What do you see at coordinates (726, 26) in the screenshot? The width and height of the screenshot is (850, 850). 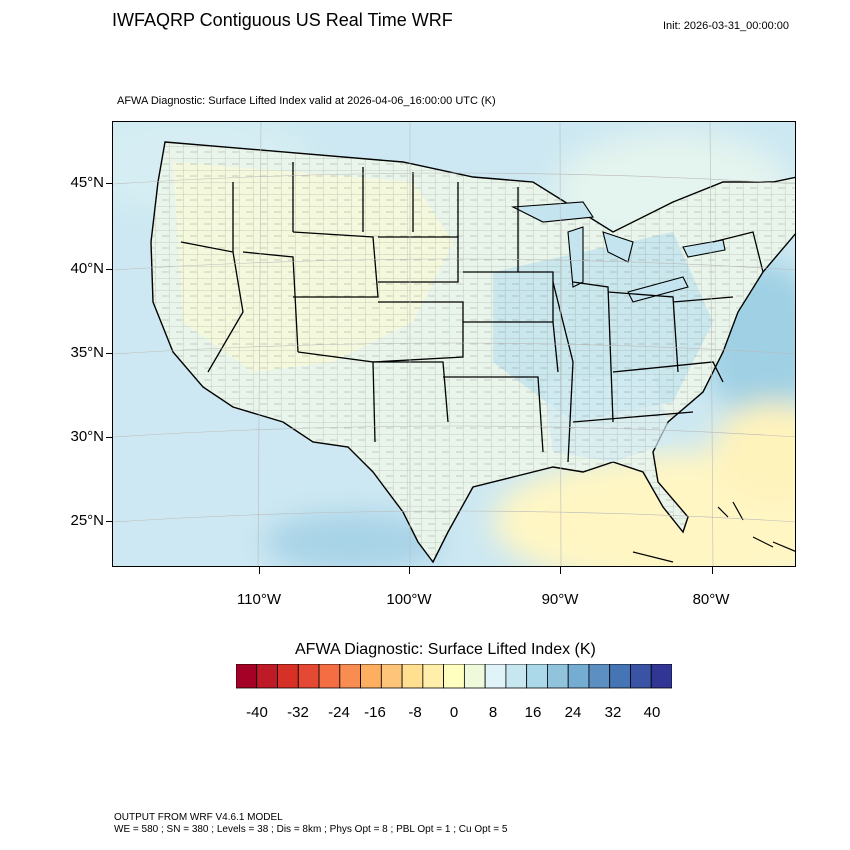 I see `init-time: Init: 2026-03-31_00:00:00` at bounding box center [726, 26].